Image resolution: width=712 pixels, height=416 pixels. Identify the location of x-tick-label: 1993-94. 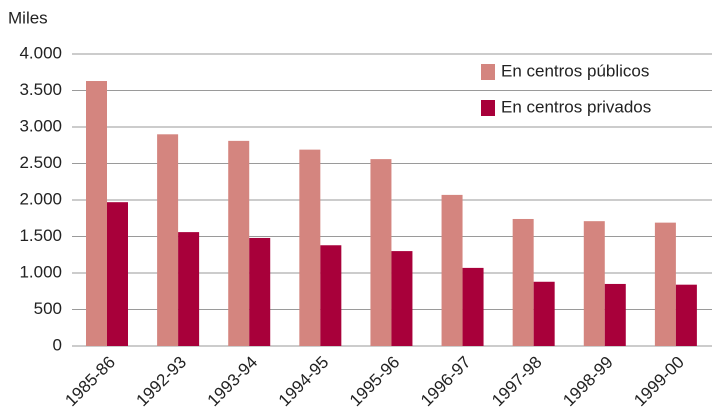
(233, 382).